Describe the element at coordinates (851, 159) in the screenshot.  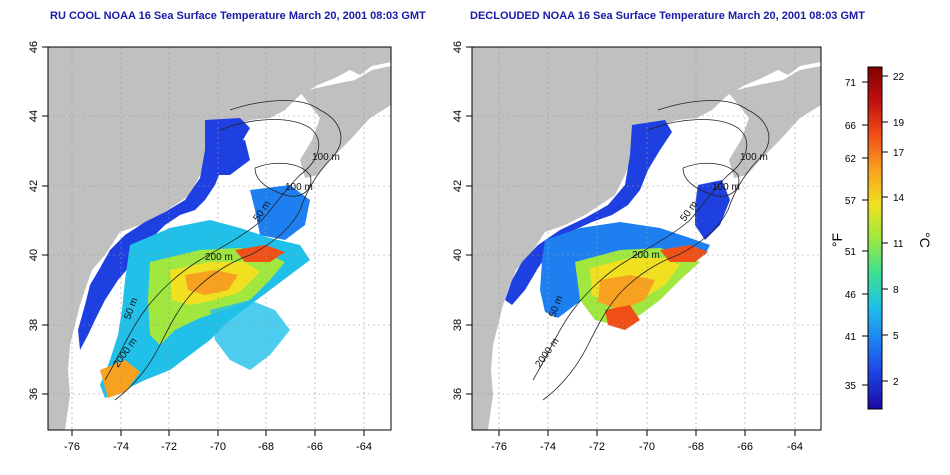
I see `colorbar-f-tick-label: 62` at that location.